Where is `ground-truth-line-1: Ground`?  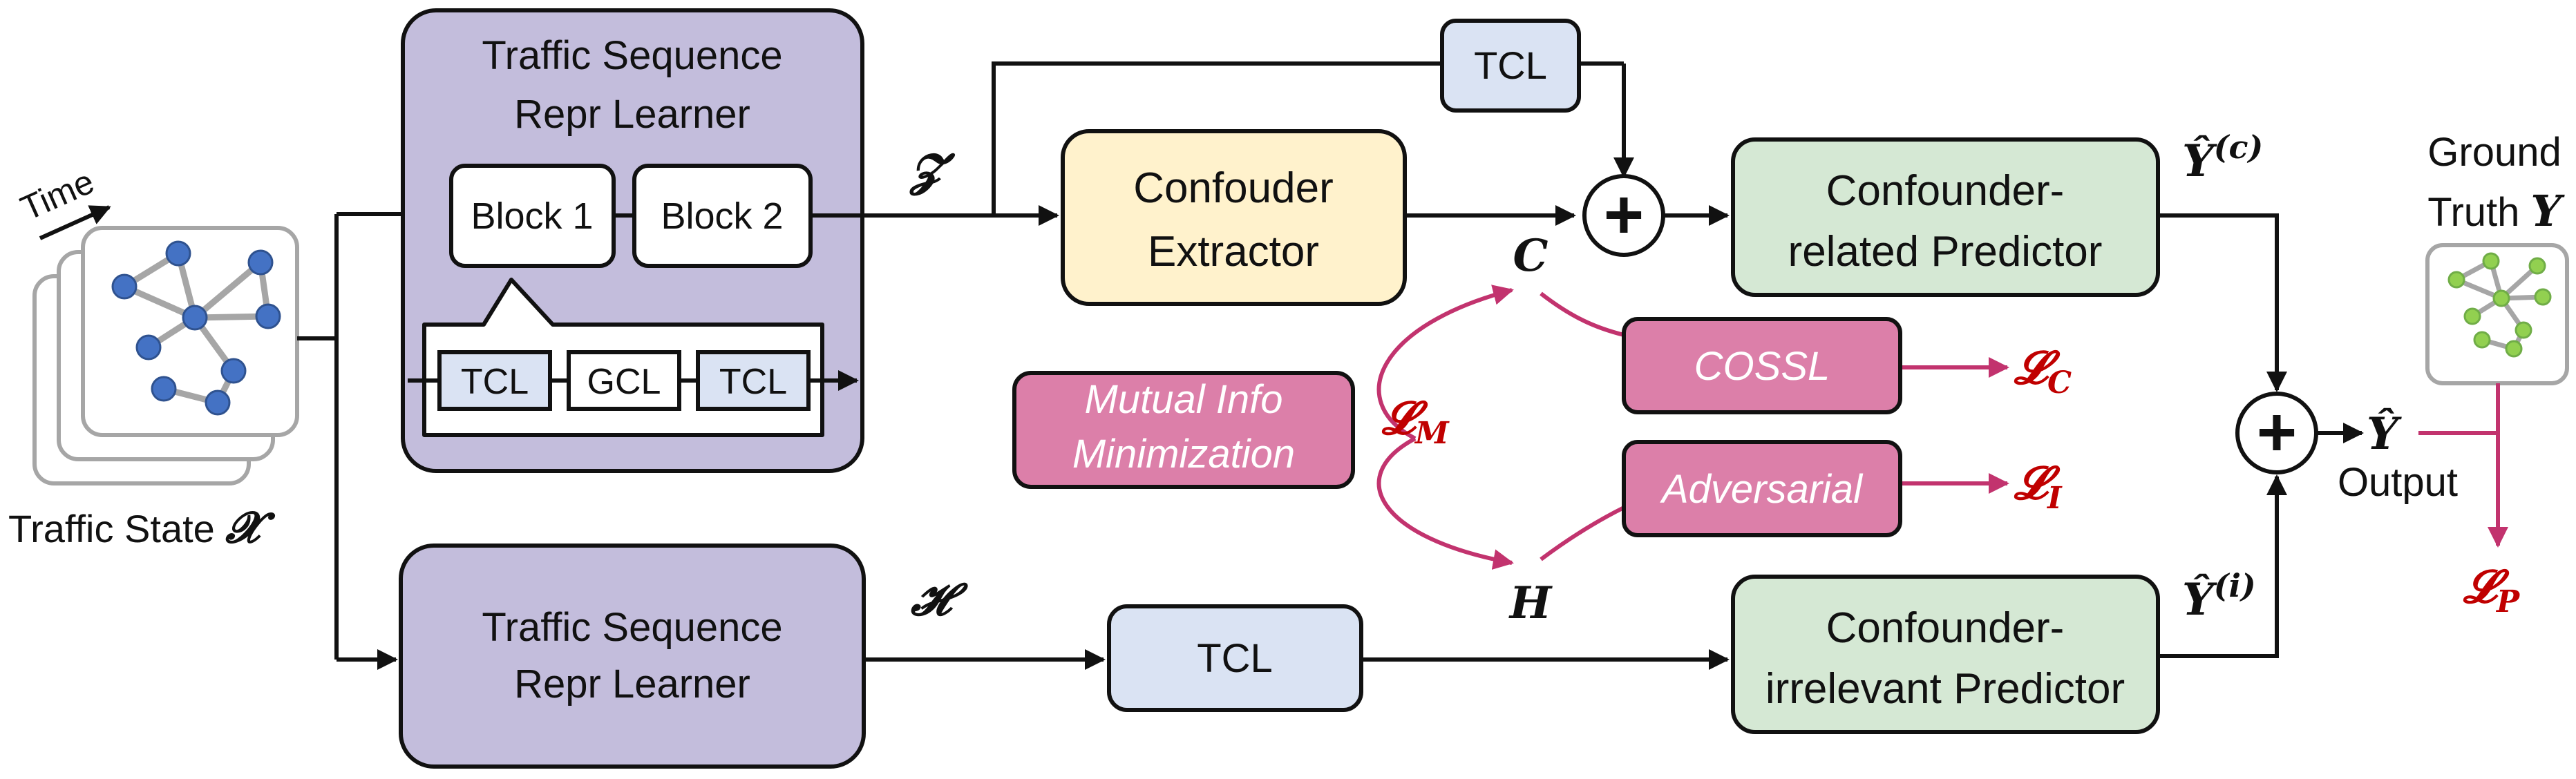 ground-truth-line-1: Ground is located at coordinates (2494, 152).